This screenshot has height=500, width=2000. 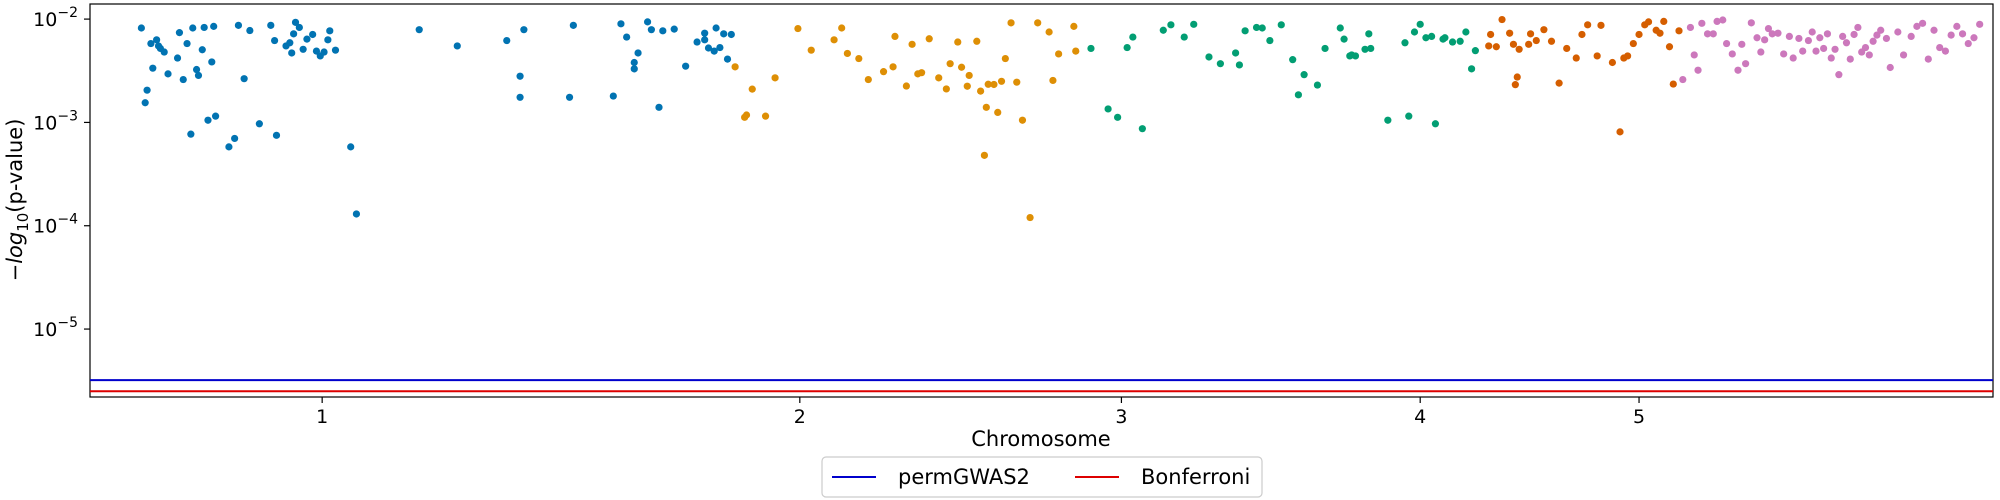 I want to click on y-tick-label: 10−3, so click(x=55, y=121).